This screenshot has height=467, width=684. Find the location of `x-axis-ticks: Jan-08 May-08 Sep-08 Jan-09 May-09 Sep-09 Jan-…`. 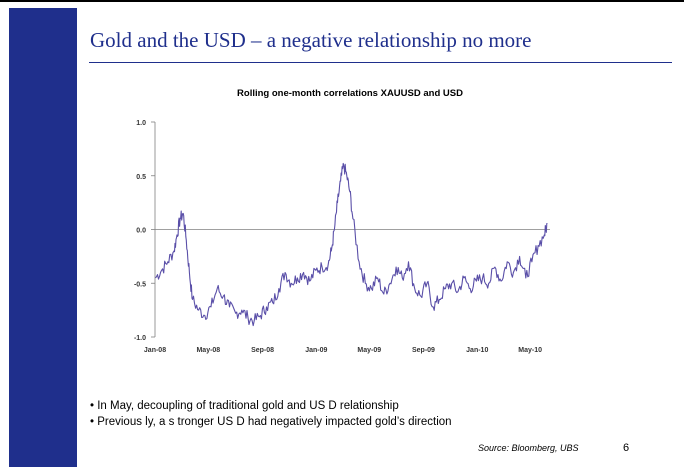

x-axis-ticks: Jan-08 May-08 Sep-08 Jan-09 May-09 Sep-09 Jan-… is located at coordinates (343, 350).